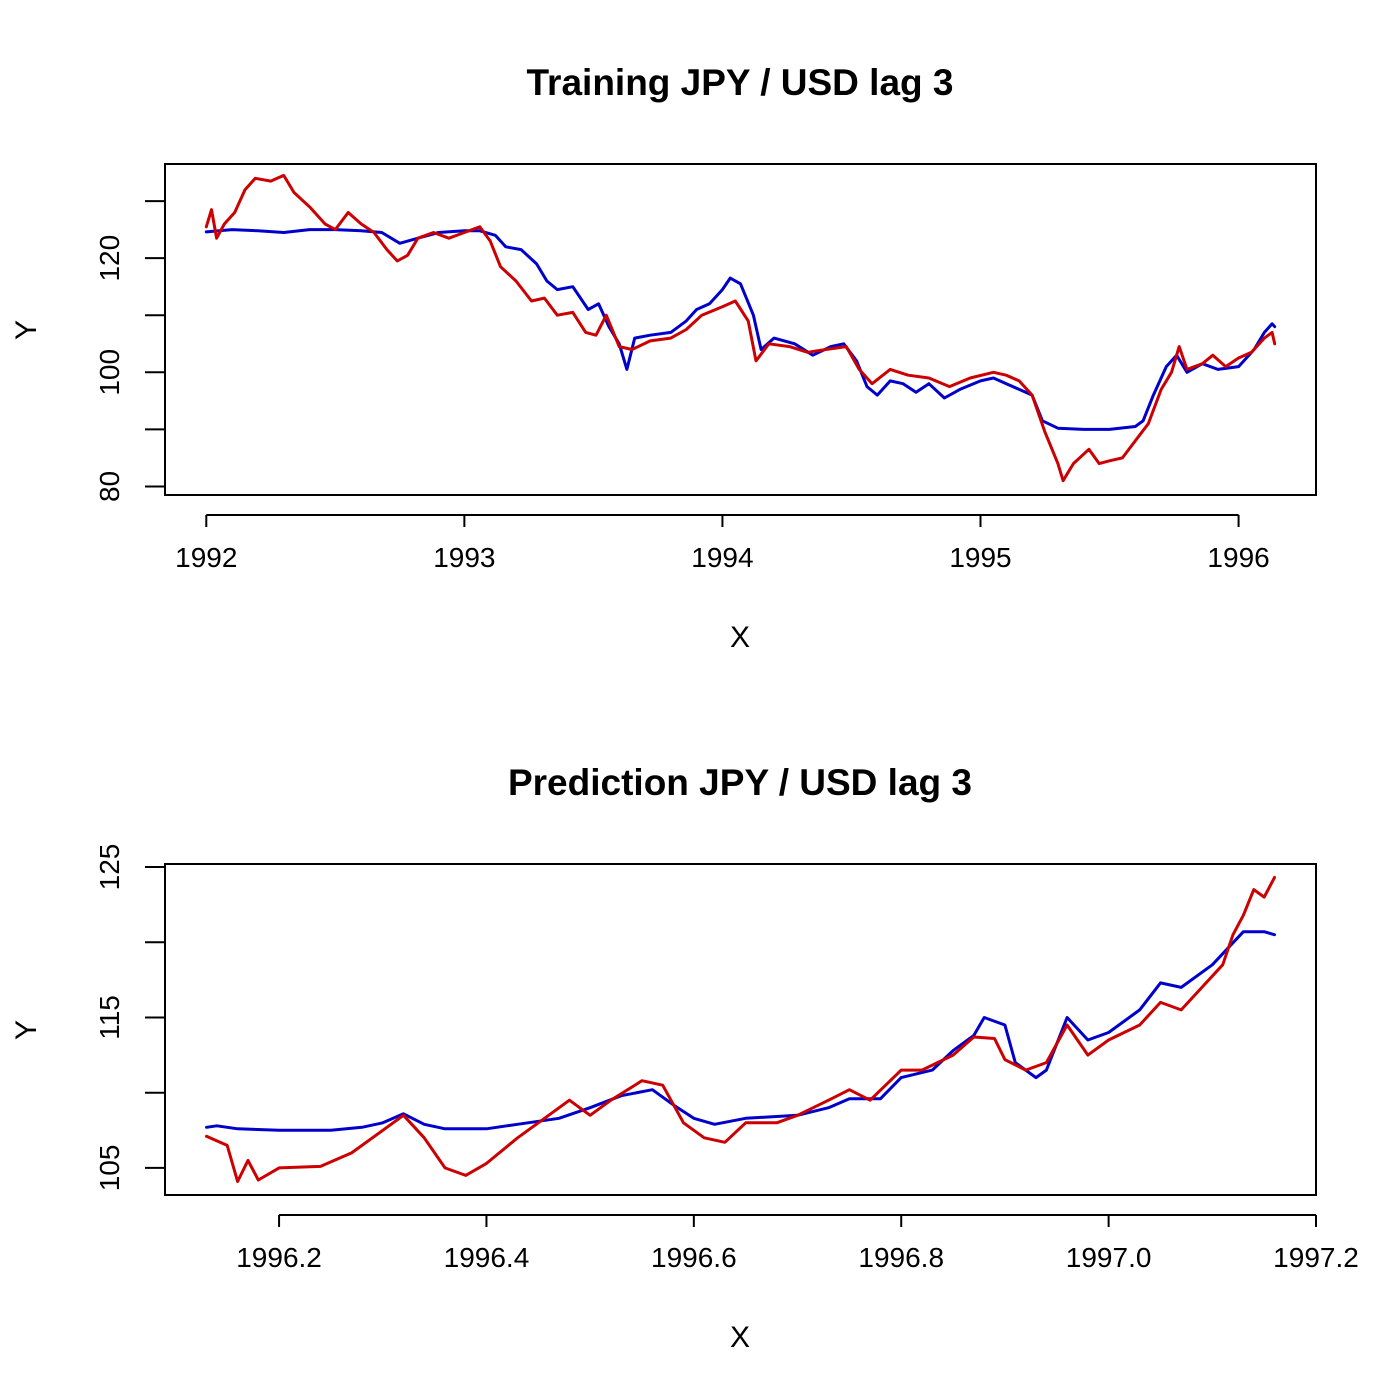 This screenshot has width=1400, height=1400. I want to click on prediction-x-tick-label: 1996.8, so click(901, 1257).